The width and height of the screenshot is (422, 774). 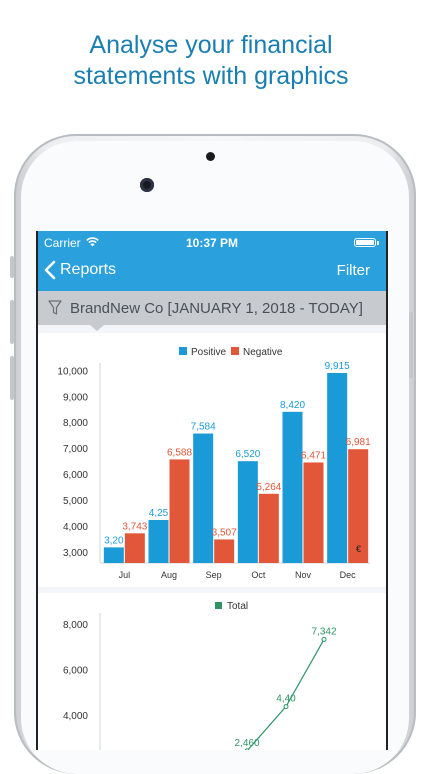 I want to click on back-button: Reports, so click(x=80, y=270).